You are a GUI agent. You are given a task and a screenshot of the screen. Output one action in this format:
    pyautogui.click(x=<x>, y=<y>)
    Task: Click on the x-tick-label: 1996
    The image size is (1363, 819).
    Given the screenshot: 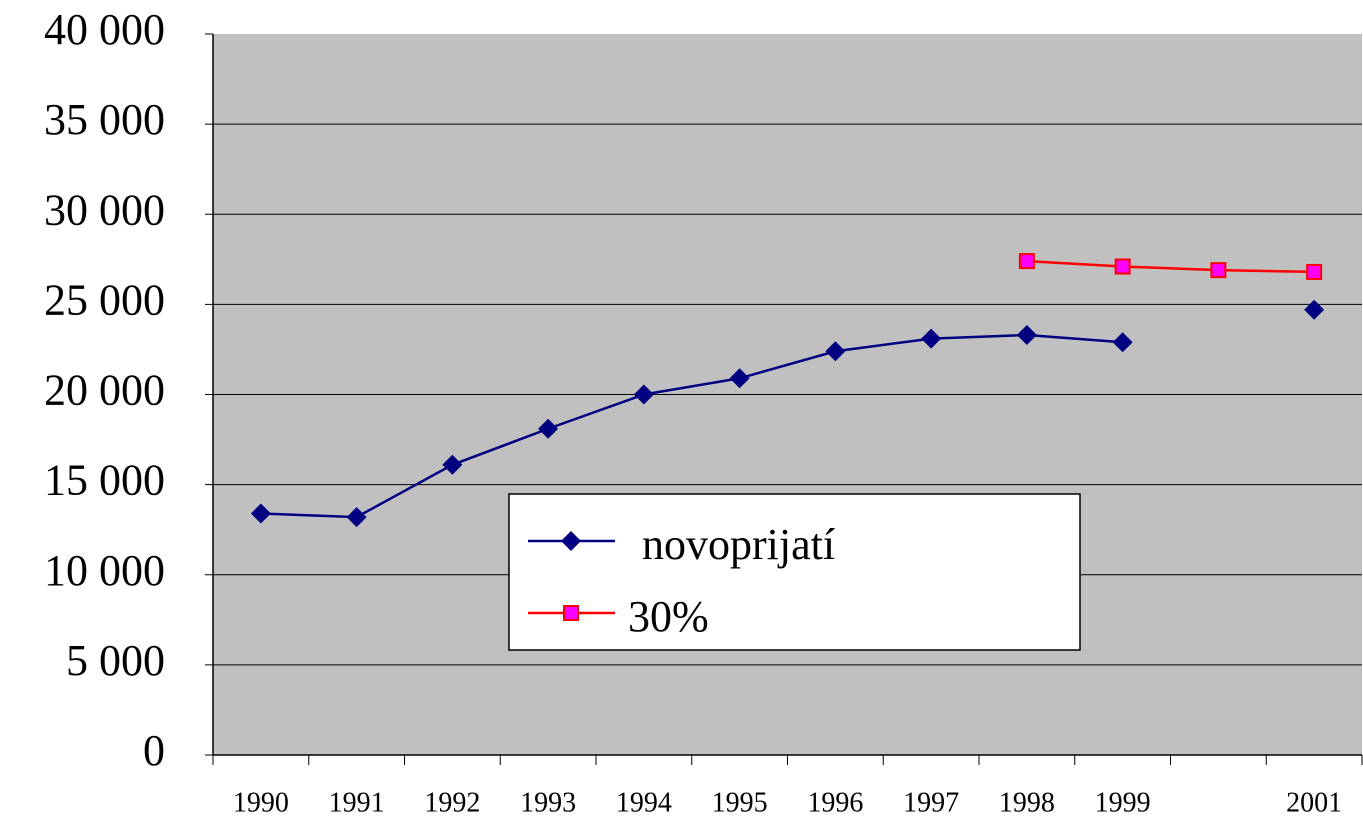 What is the action you would take?
    pyautogui.click(x=835, y=802)
    